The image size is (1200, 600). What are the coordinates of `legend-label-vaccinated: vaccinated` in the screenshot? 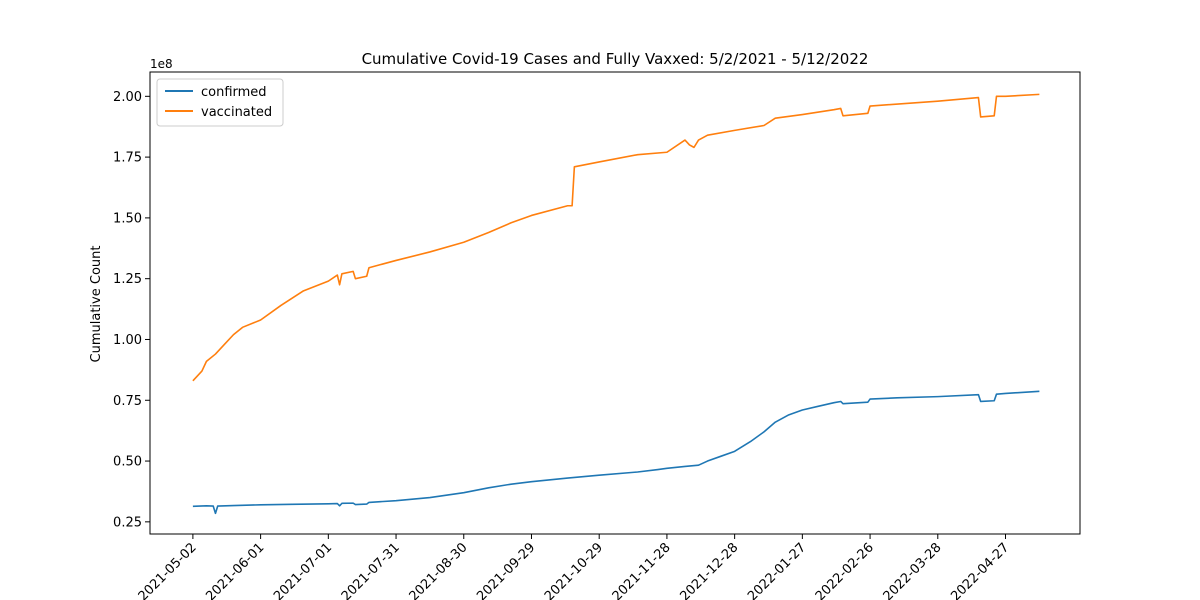 It's located at (236, 112).